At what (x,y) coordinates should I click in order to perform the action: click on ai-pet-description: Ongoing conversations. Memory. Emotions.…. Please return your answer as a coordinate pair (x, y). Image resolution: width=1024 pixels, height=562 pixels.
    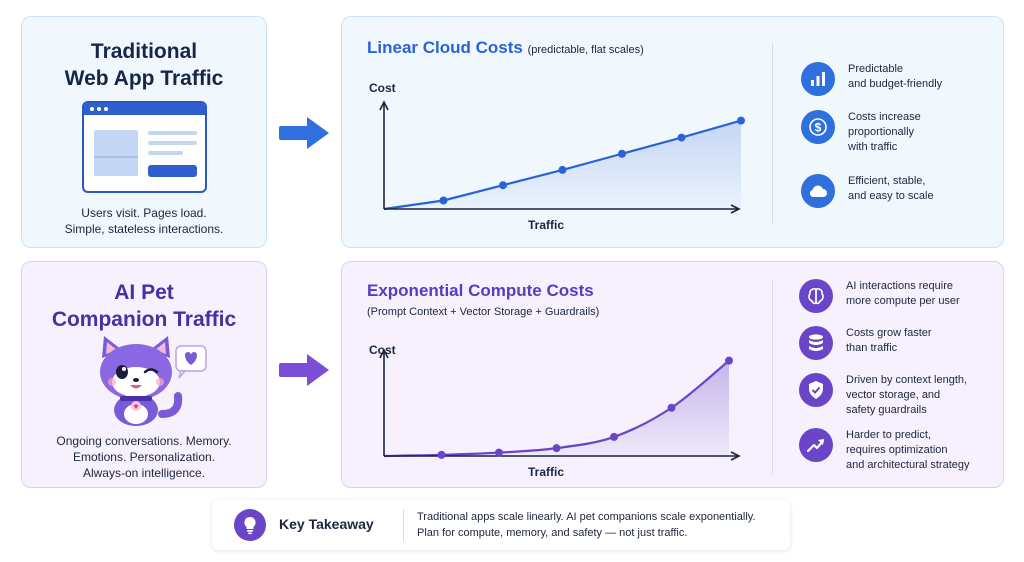
    Looking at the image, I should click on (144, 457).